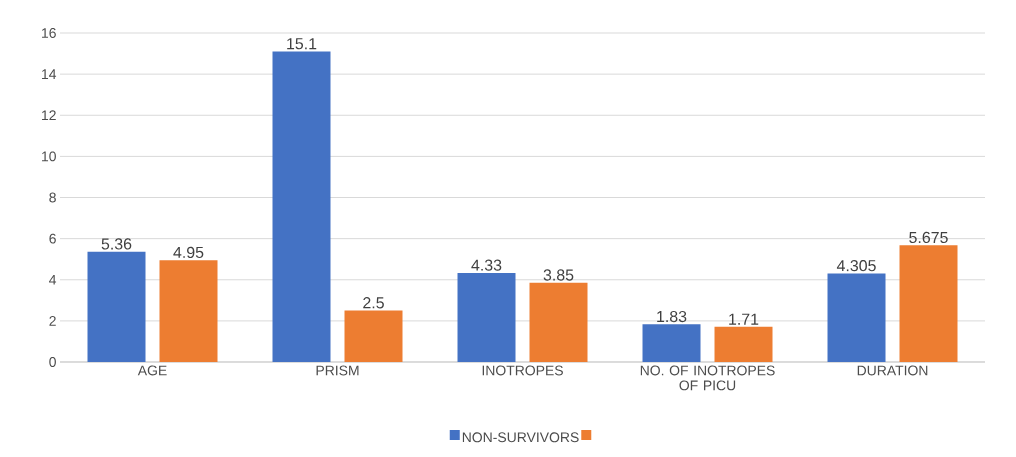  Describe the element at coordinates (52, 362) in the screenshot. I see `y-tick-label: 0` at that location.